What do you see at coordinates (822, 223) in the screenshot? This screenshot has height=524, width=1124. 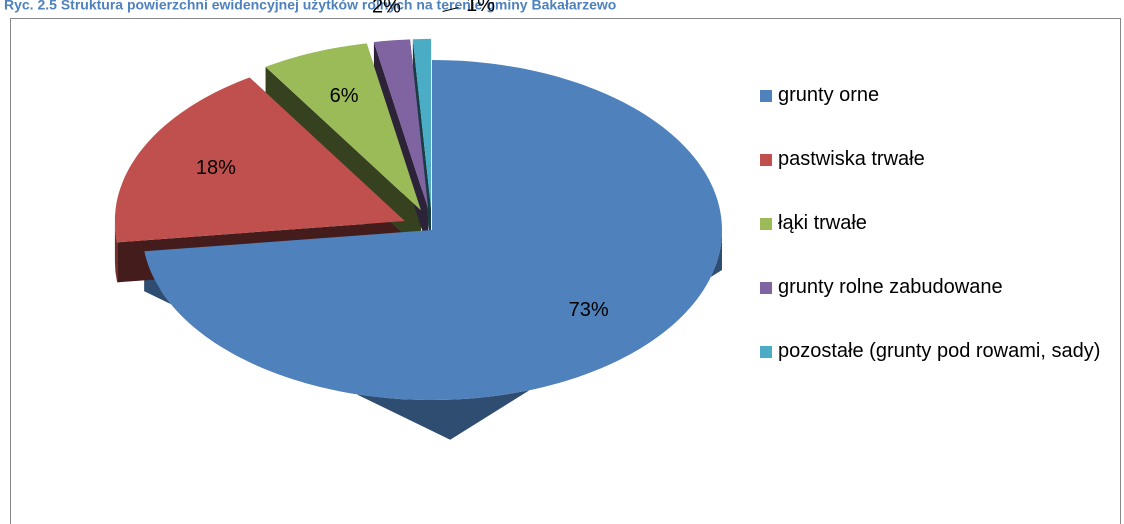 I see `legend-label: łąki trwałe` at bounding box center [822, 223].